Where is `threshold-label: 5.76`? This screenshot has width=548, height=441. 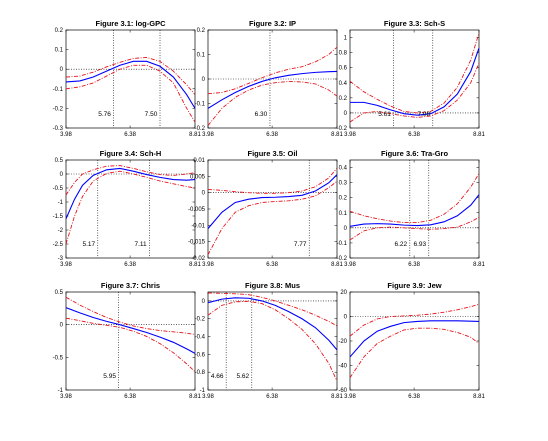 threshold-label: 5.76 is located at coordinates (104, 114).